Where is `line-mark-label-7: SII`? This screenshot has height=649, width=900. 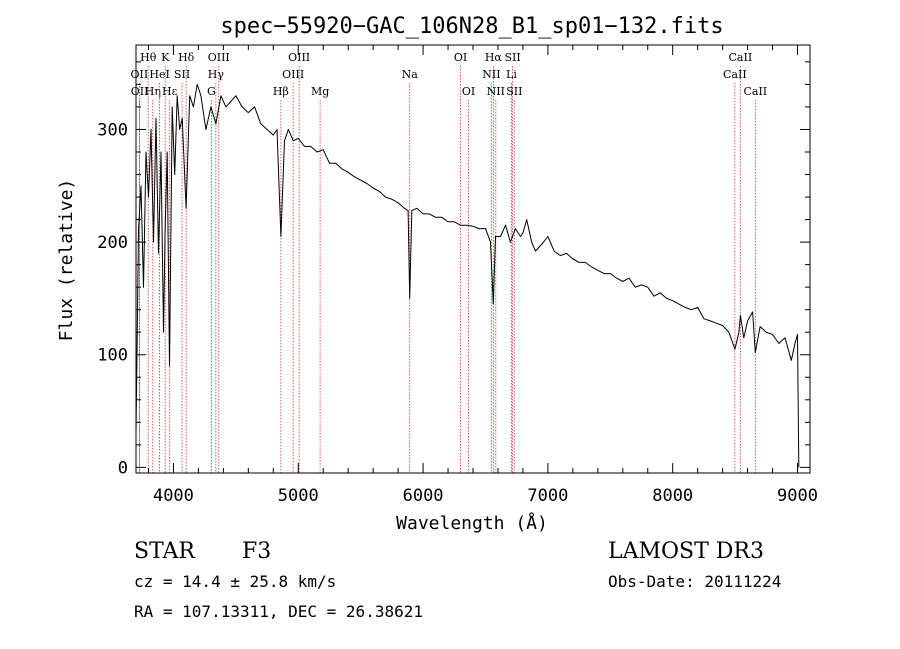 line-mark-label-7: SII is located at coordinates (182, 74).